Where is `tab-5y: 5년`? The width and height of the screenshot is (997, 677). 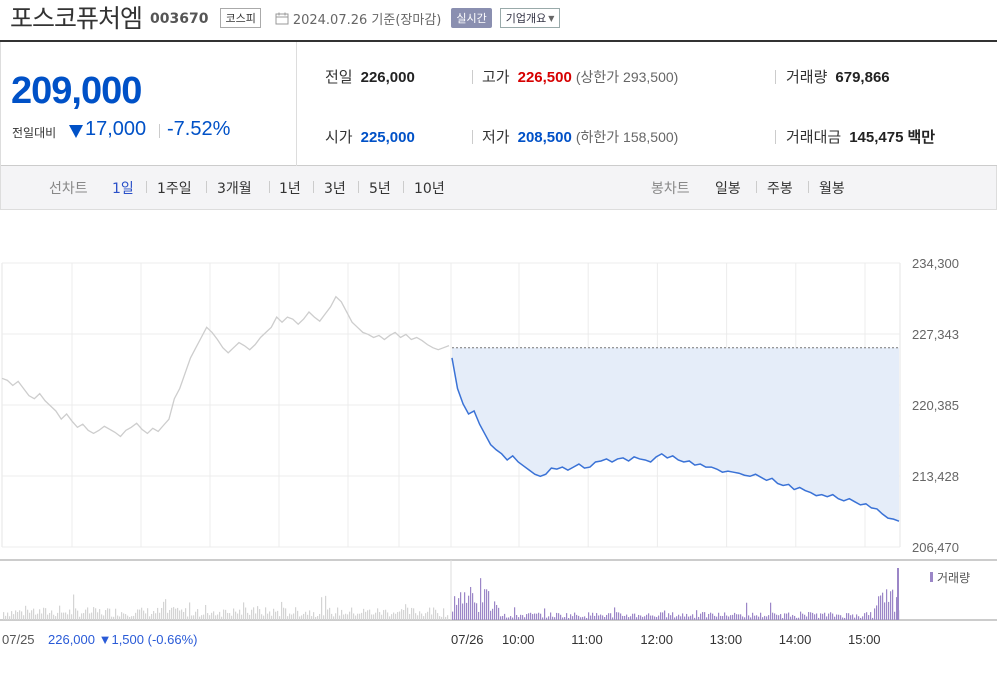
tab-5y: 5년 is located at coordinates (380, 189).